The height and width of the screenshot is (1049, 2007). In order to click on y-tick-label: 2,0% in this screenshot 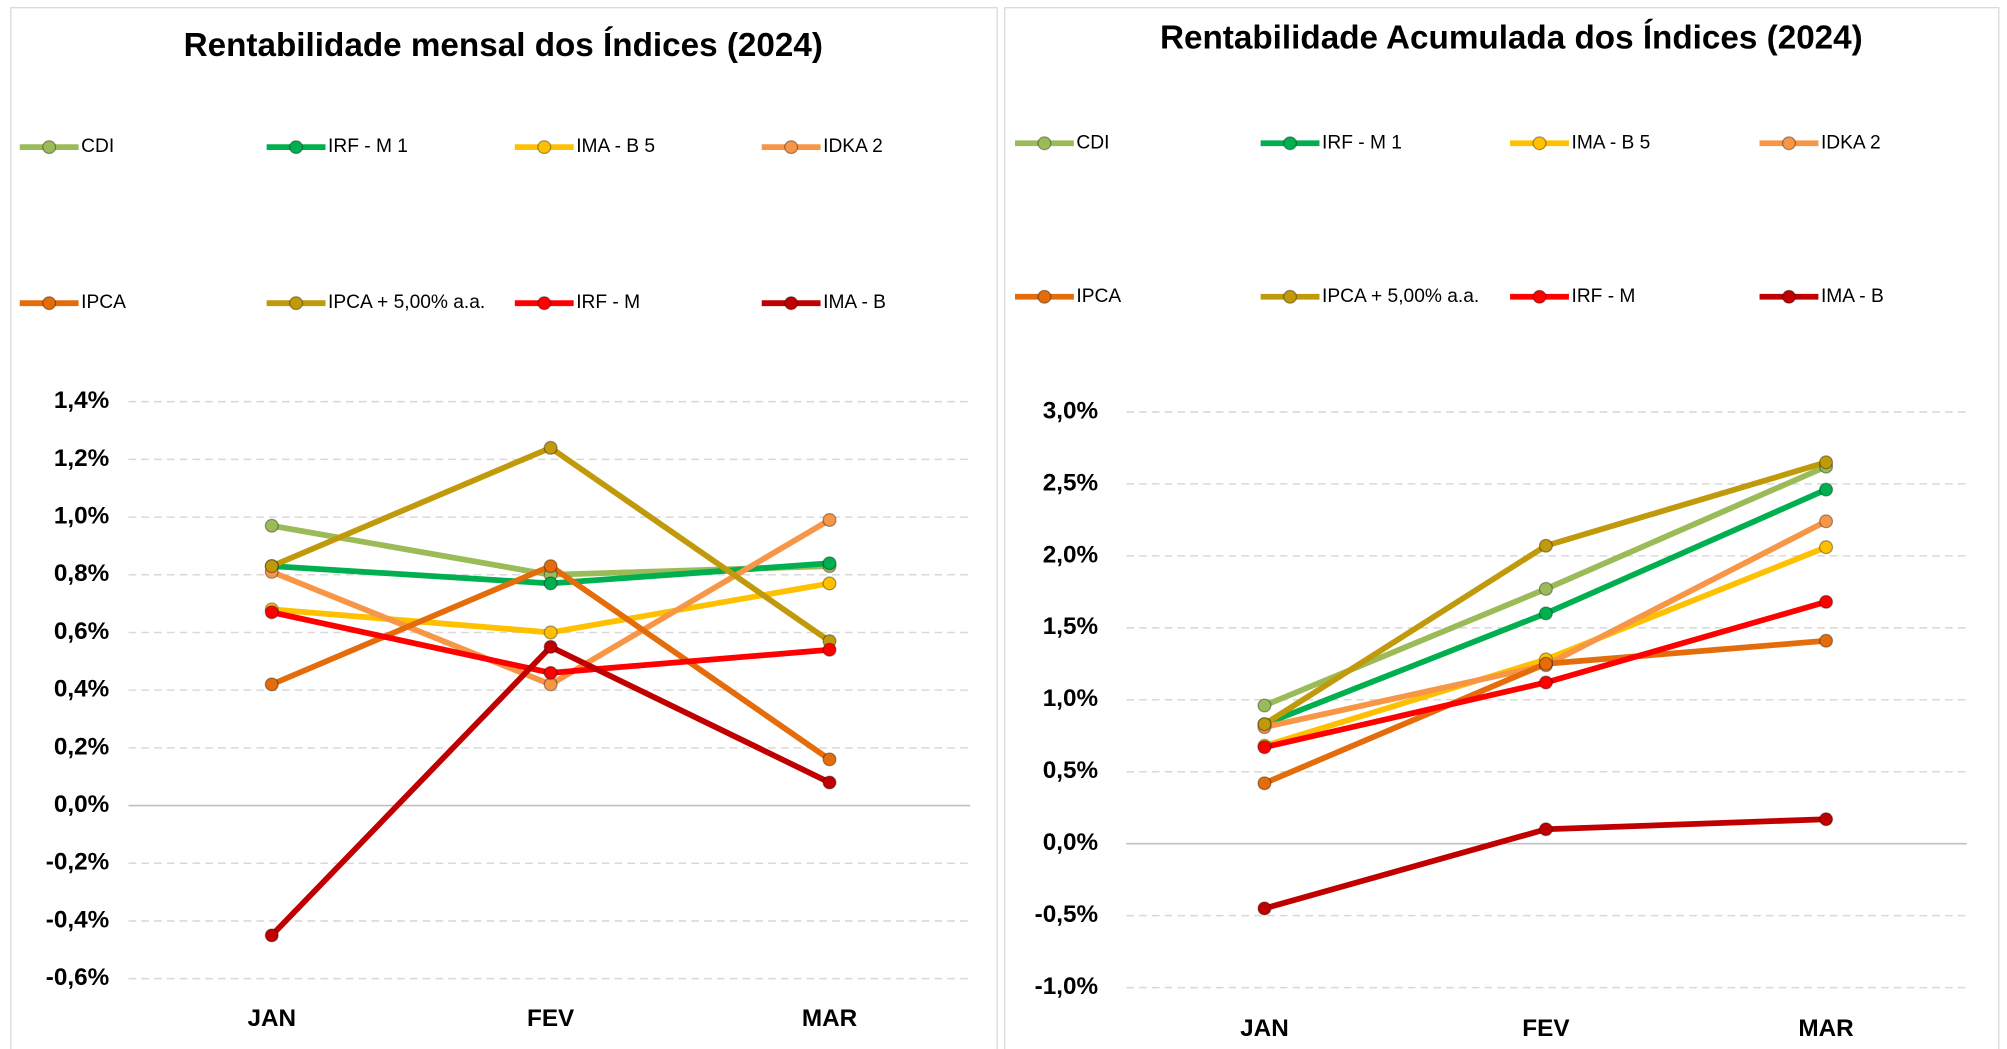, I will do `click(1070, 554)`.